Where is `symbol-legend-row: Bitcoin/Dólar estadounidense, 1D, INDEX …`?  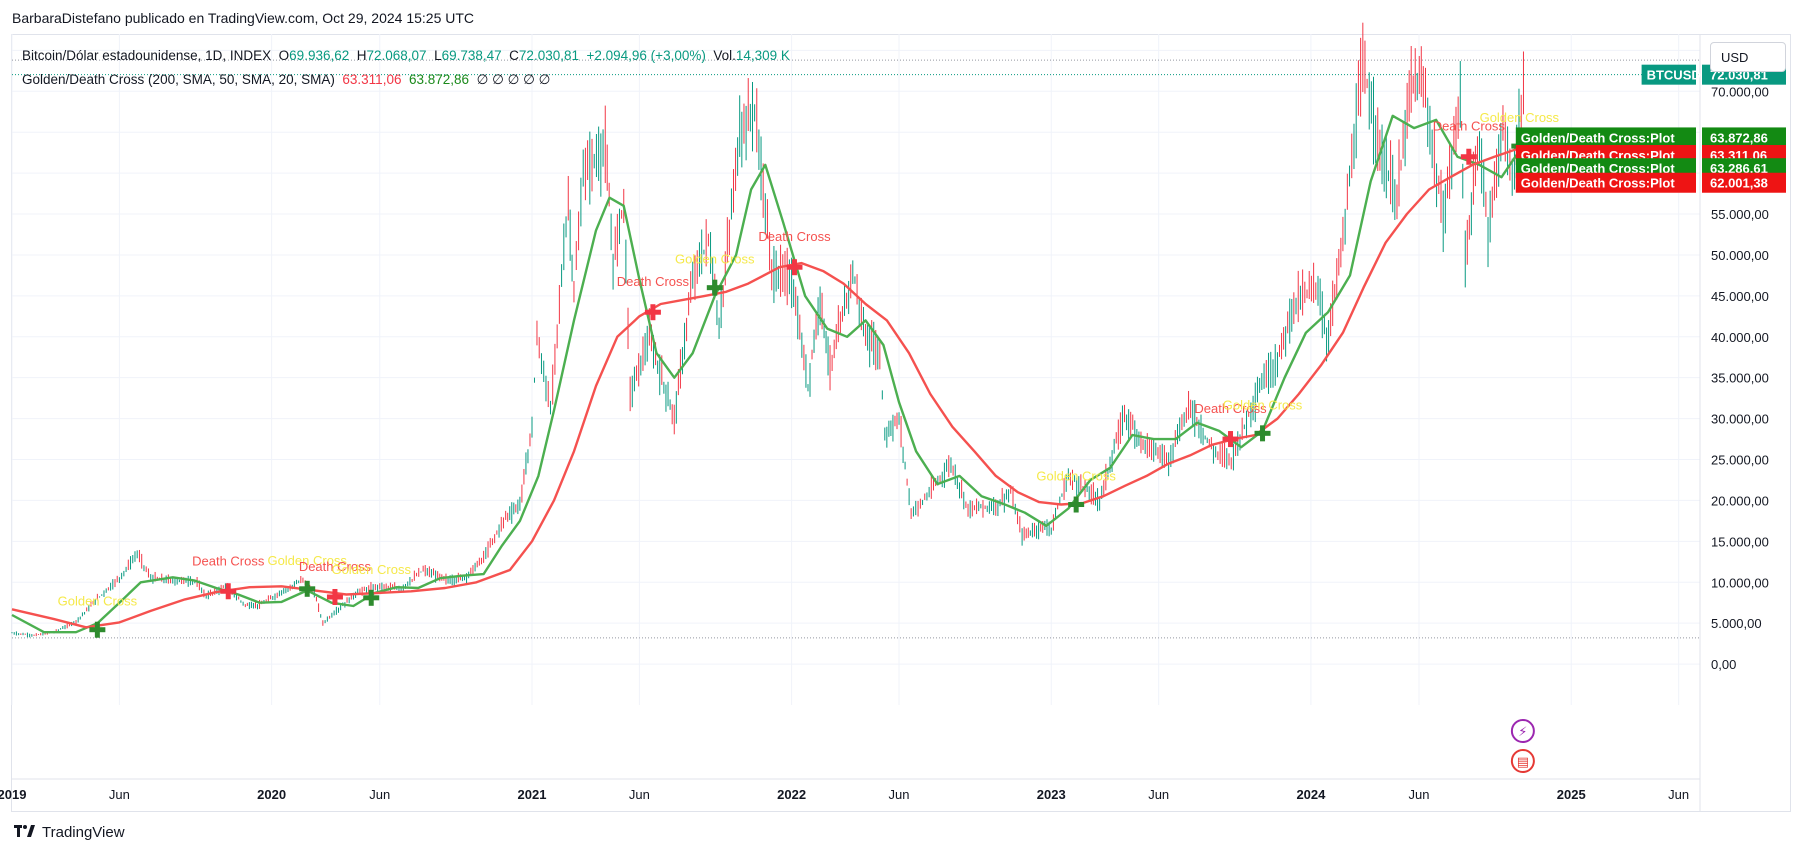 symbol-legend-row: Bitcoin/Dólar estadounidense, 1D, INDEX … is located at coordinates (406, 56).